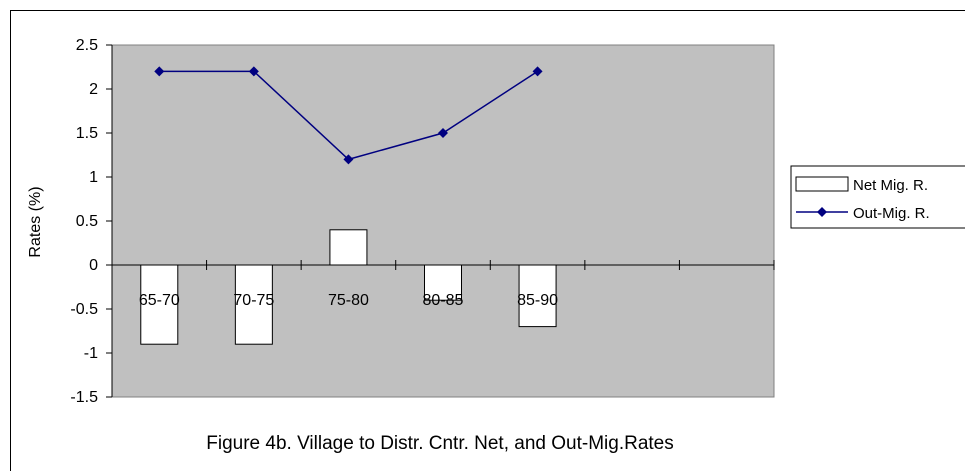 The image size is (965, 471). What do you see at coordinates (253, 300) in the screenshot?
I see `x-tick-label: 70-75` at bounding box center [253, 300].